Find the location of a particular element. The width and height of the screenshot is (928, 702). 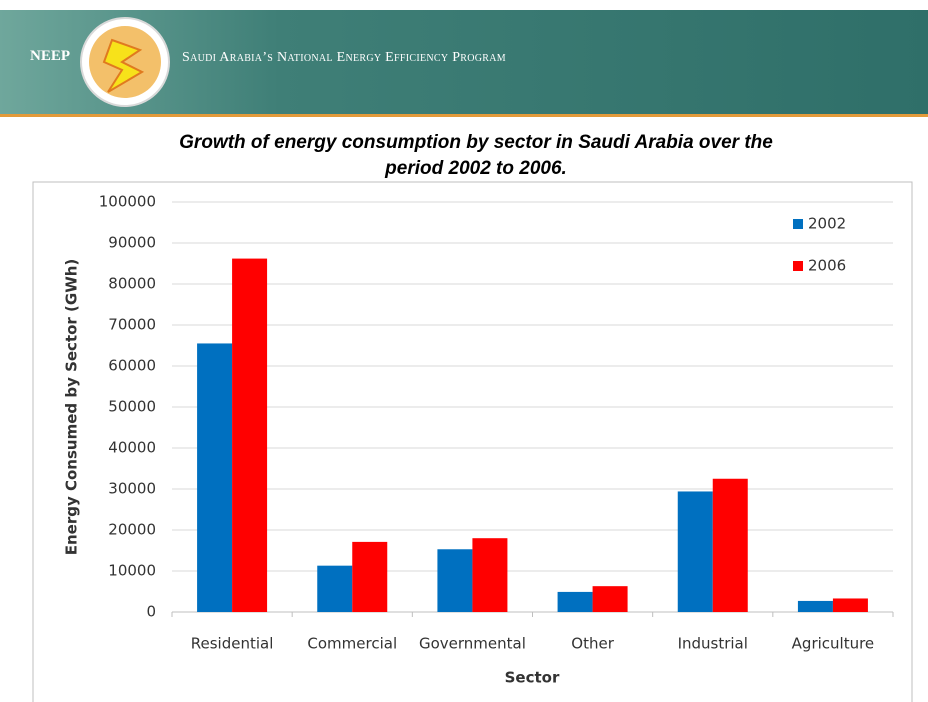

header-rule is located at coordinates (464, 115).